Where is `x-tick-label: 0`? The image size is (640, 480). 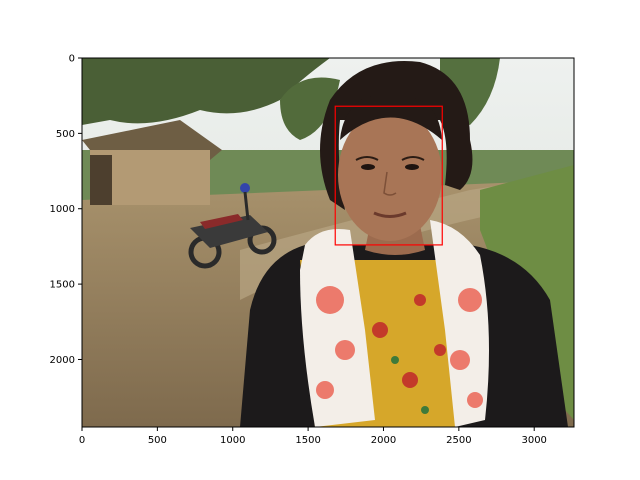
x-tick-label: 0 is located at coordinates (82, 440).